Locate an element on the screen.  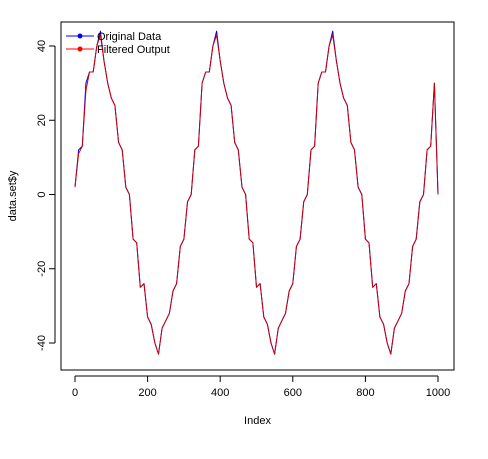
legend-label-original: Original Data is located at coordinates (129, 37).